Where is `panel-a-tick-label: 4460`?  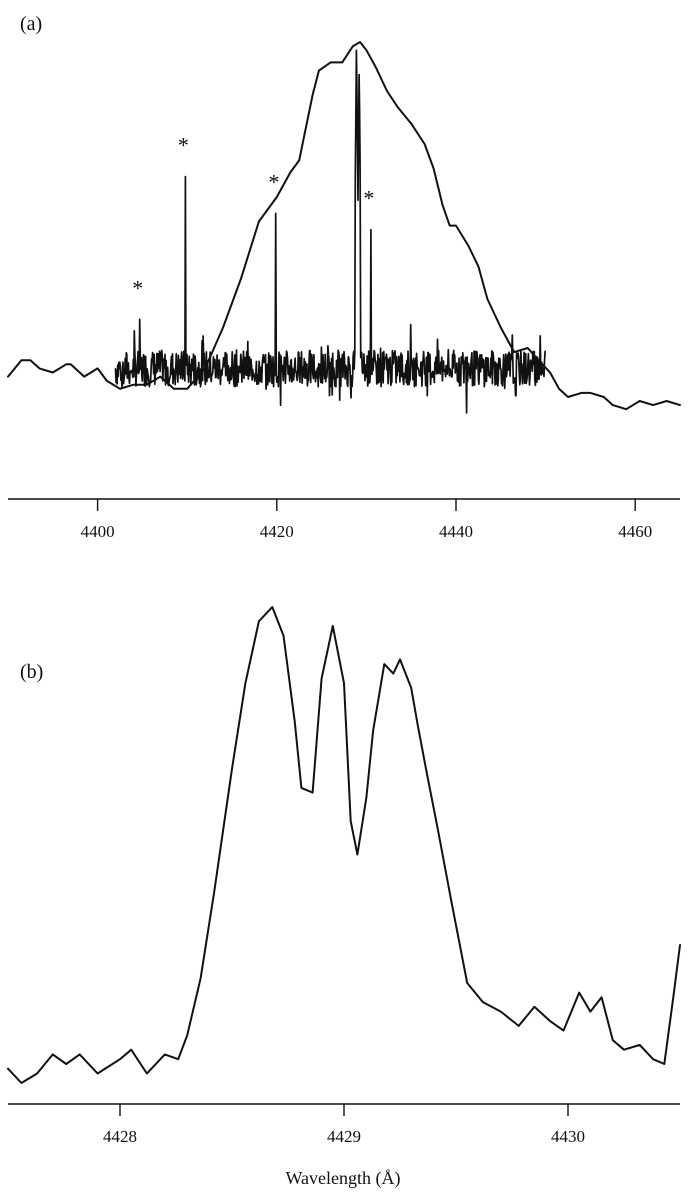 panel-a-tick-label: 4460 is located at coordinates (635, 531).